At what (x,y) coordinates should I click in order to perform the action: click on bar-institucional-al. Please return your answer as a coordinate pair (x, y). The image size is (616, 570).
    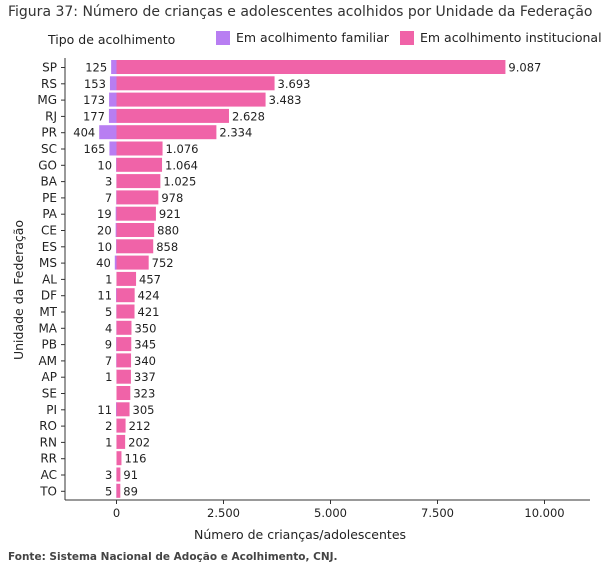
    Looking at the image, I should click on (126, 278).